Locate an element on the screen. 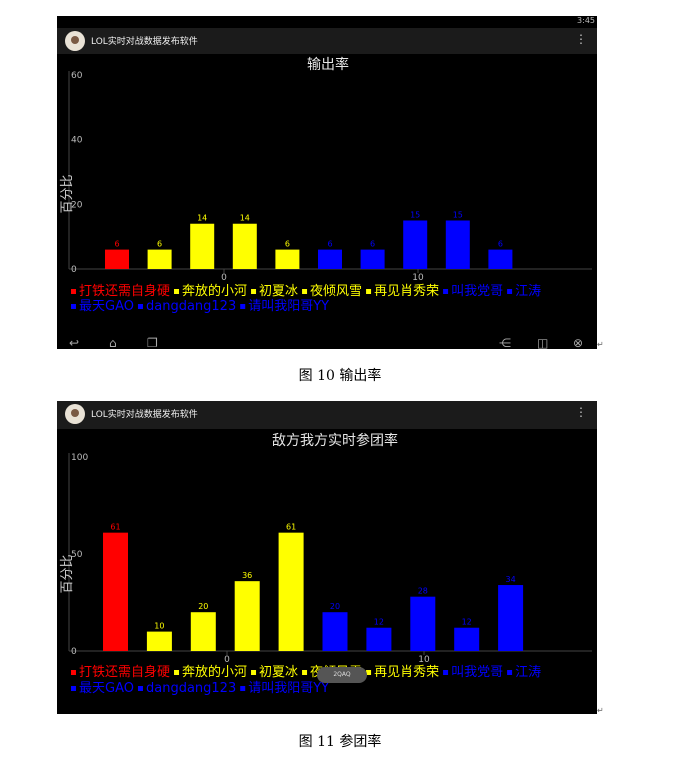 The width and height of the screenshot is (680, 762). nav-bar: ↩ ⌂ ❐ ⋲ ◫ ⊗ is located at coordinates (327, 342).